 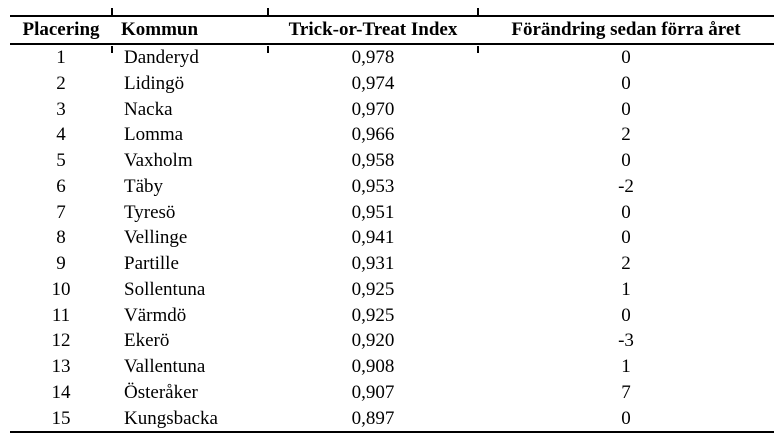 I want to click on cell-placering: 14, so click(x=61, y=392).